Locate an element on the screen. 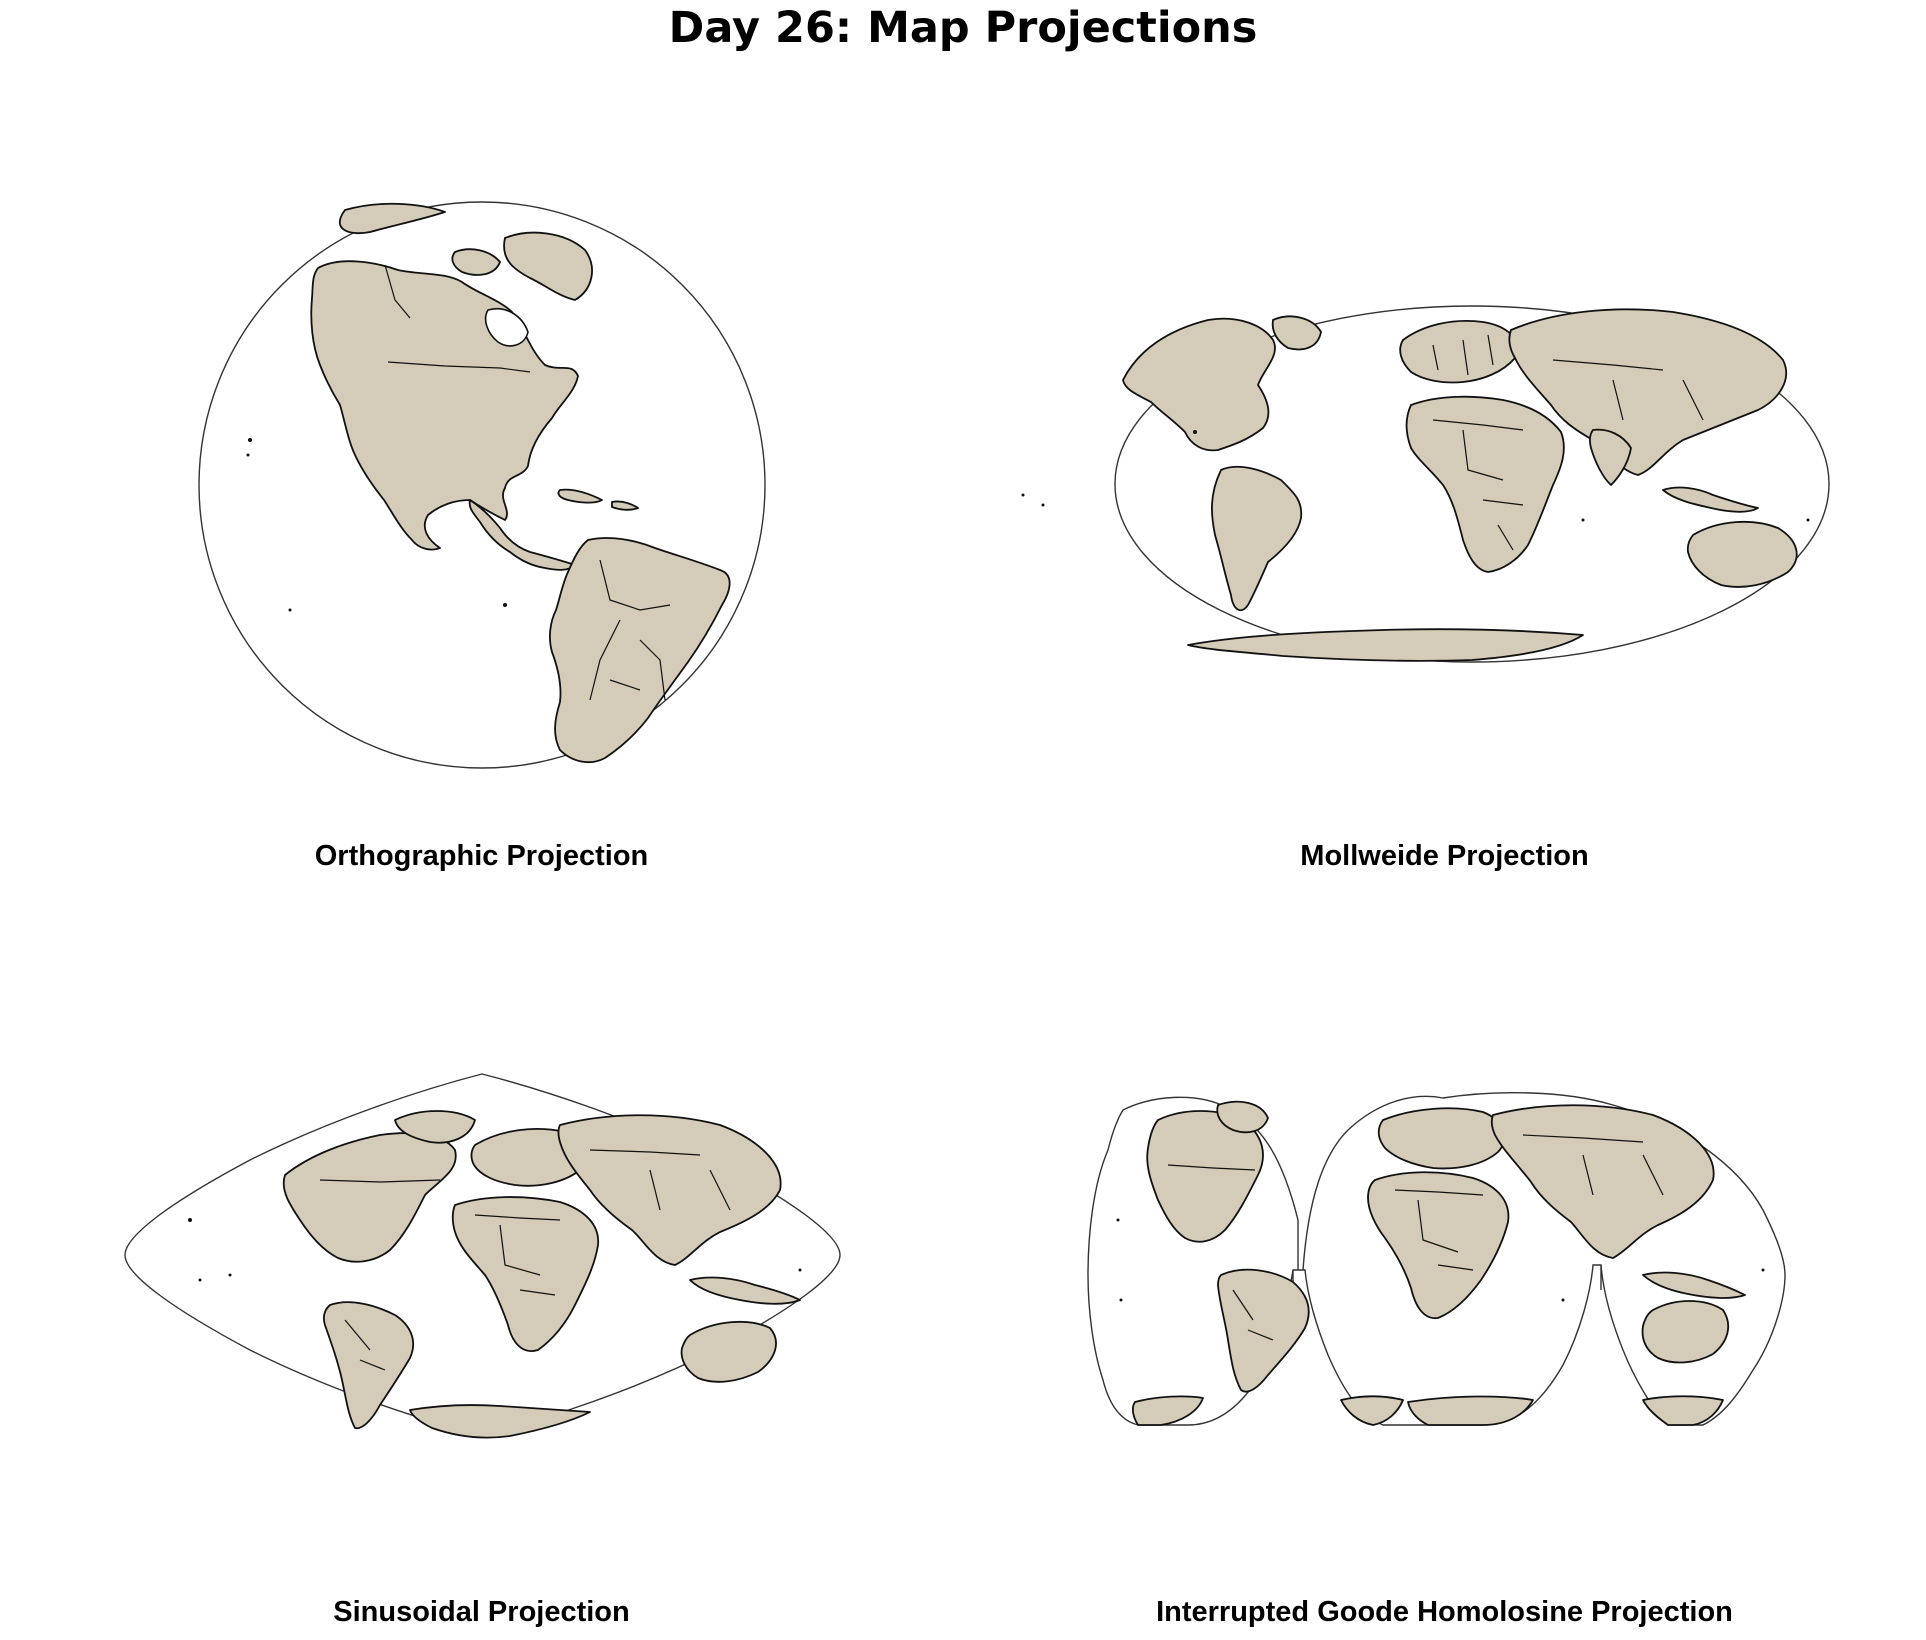 Image resolution: width=1926 pixels, height=1640 pixels. page-title: Day 26: Map Projections is located at coordinates (963, 28).